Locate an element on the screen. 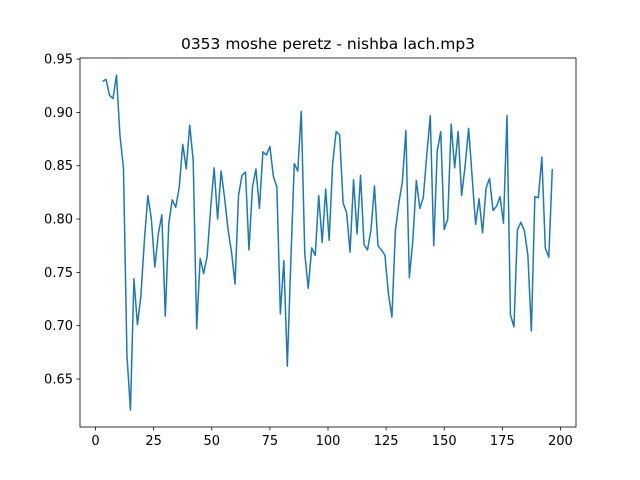  x-tick-label: 100 is located at coordinates (328, 441).